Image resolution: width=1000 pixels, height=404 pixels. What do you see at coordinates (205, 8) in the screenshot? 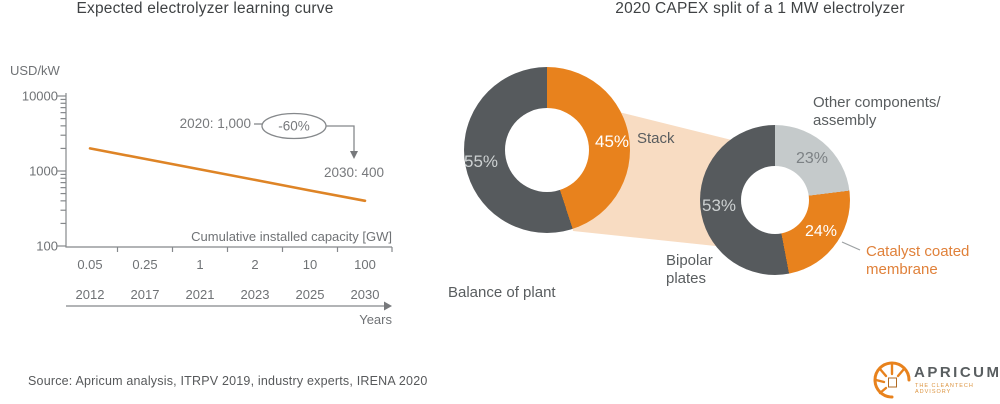
I see `left-chart-title: Expected electrolyzer learning curve` at bounding box center [205, 8].